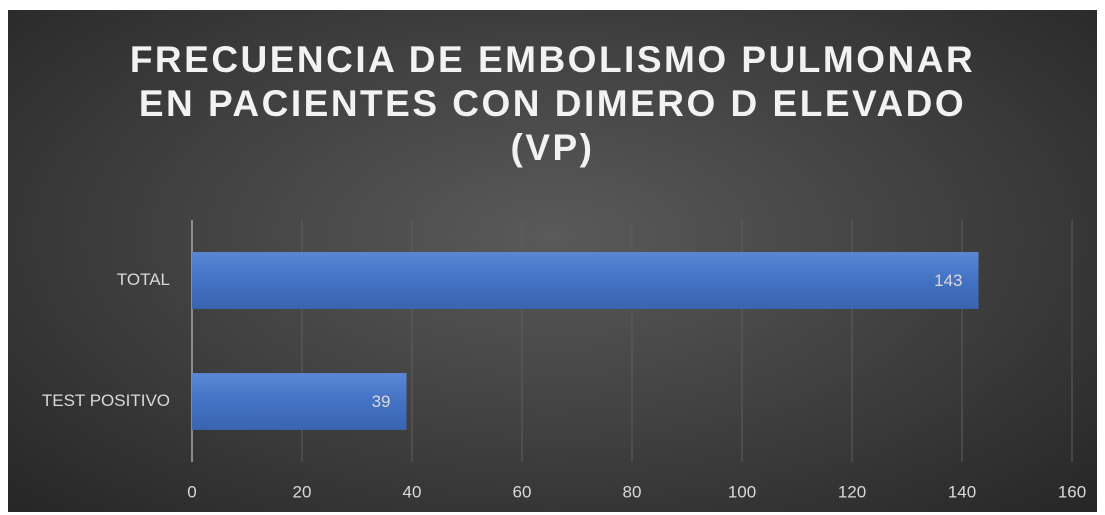 The image size is (1105, 515). Describe the element at coordinates (143, 279) in the screenshot. I see `y-tick-label: TOTAL` at that location.